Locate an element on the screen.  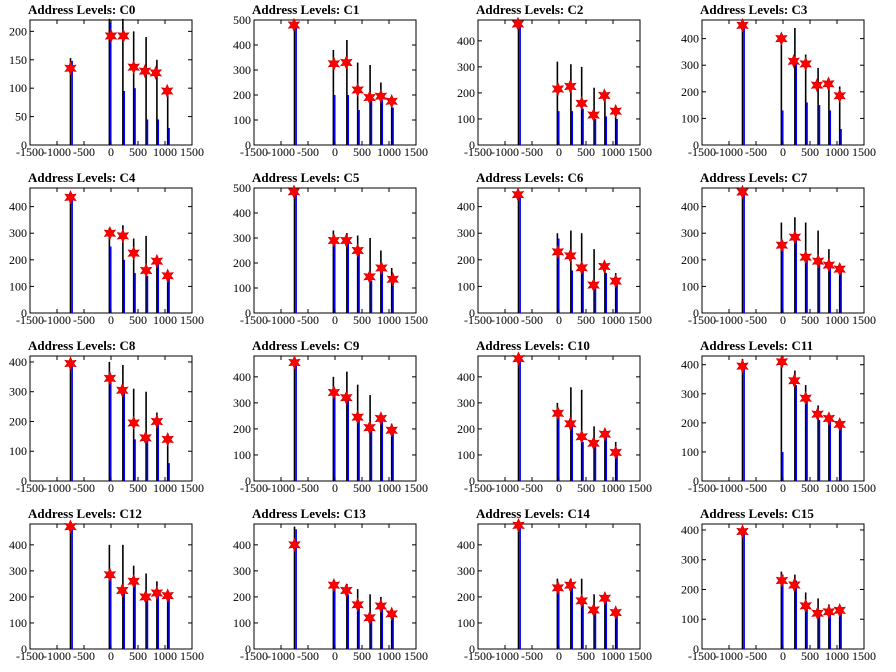
chart-title: Address Levels: C4 is located at coordinates (82, 177).